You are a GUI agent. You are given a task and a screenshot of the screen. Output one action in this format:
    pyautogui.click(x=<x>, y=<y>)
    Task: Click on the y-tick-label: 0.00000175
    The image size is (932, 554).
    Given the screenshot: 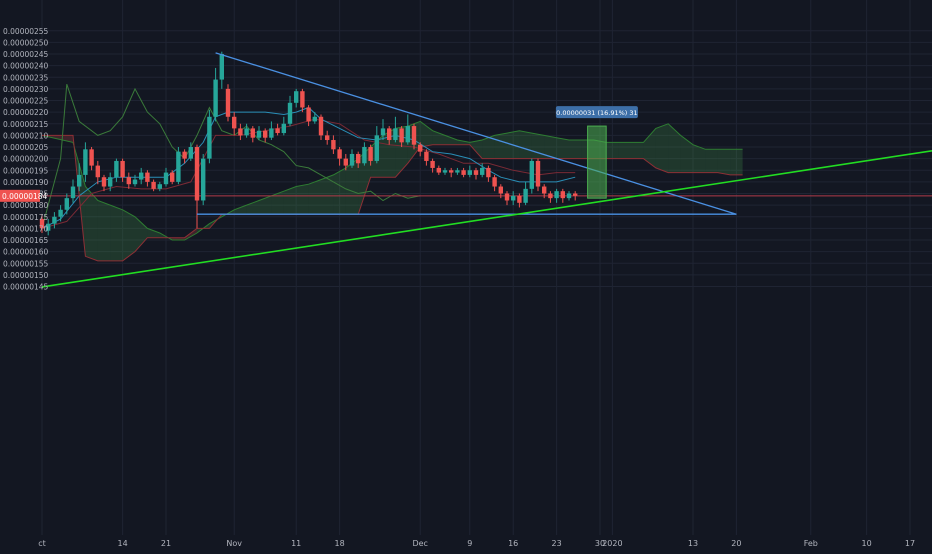 What is the action you would take?
    pyautogui.click(x=26, y=217)
    